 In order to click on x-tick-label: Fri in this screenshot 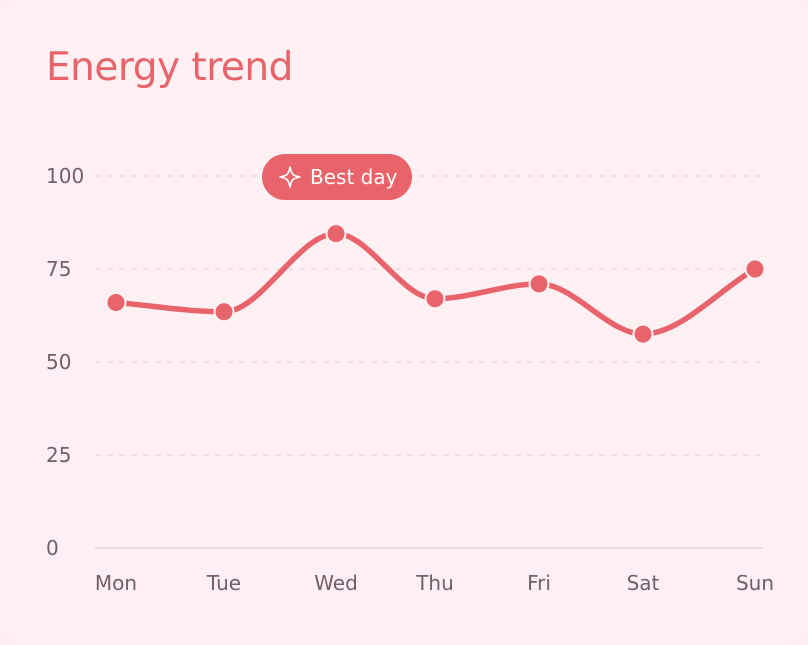, I will do `click(539, 583)`.